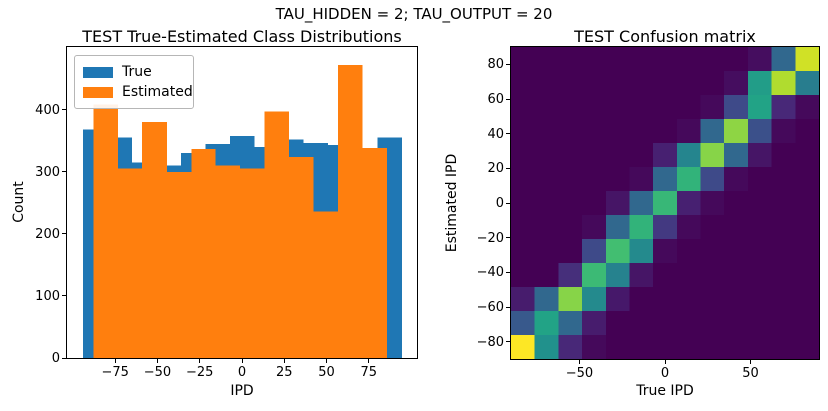  Describe the element at coordinates (490, 307) in the screenshot. I see `y-tick-label: −60` at that location.